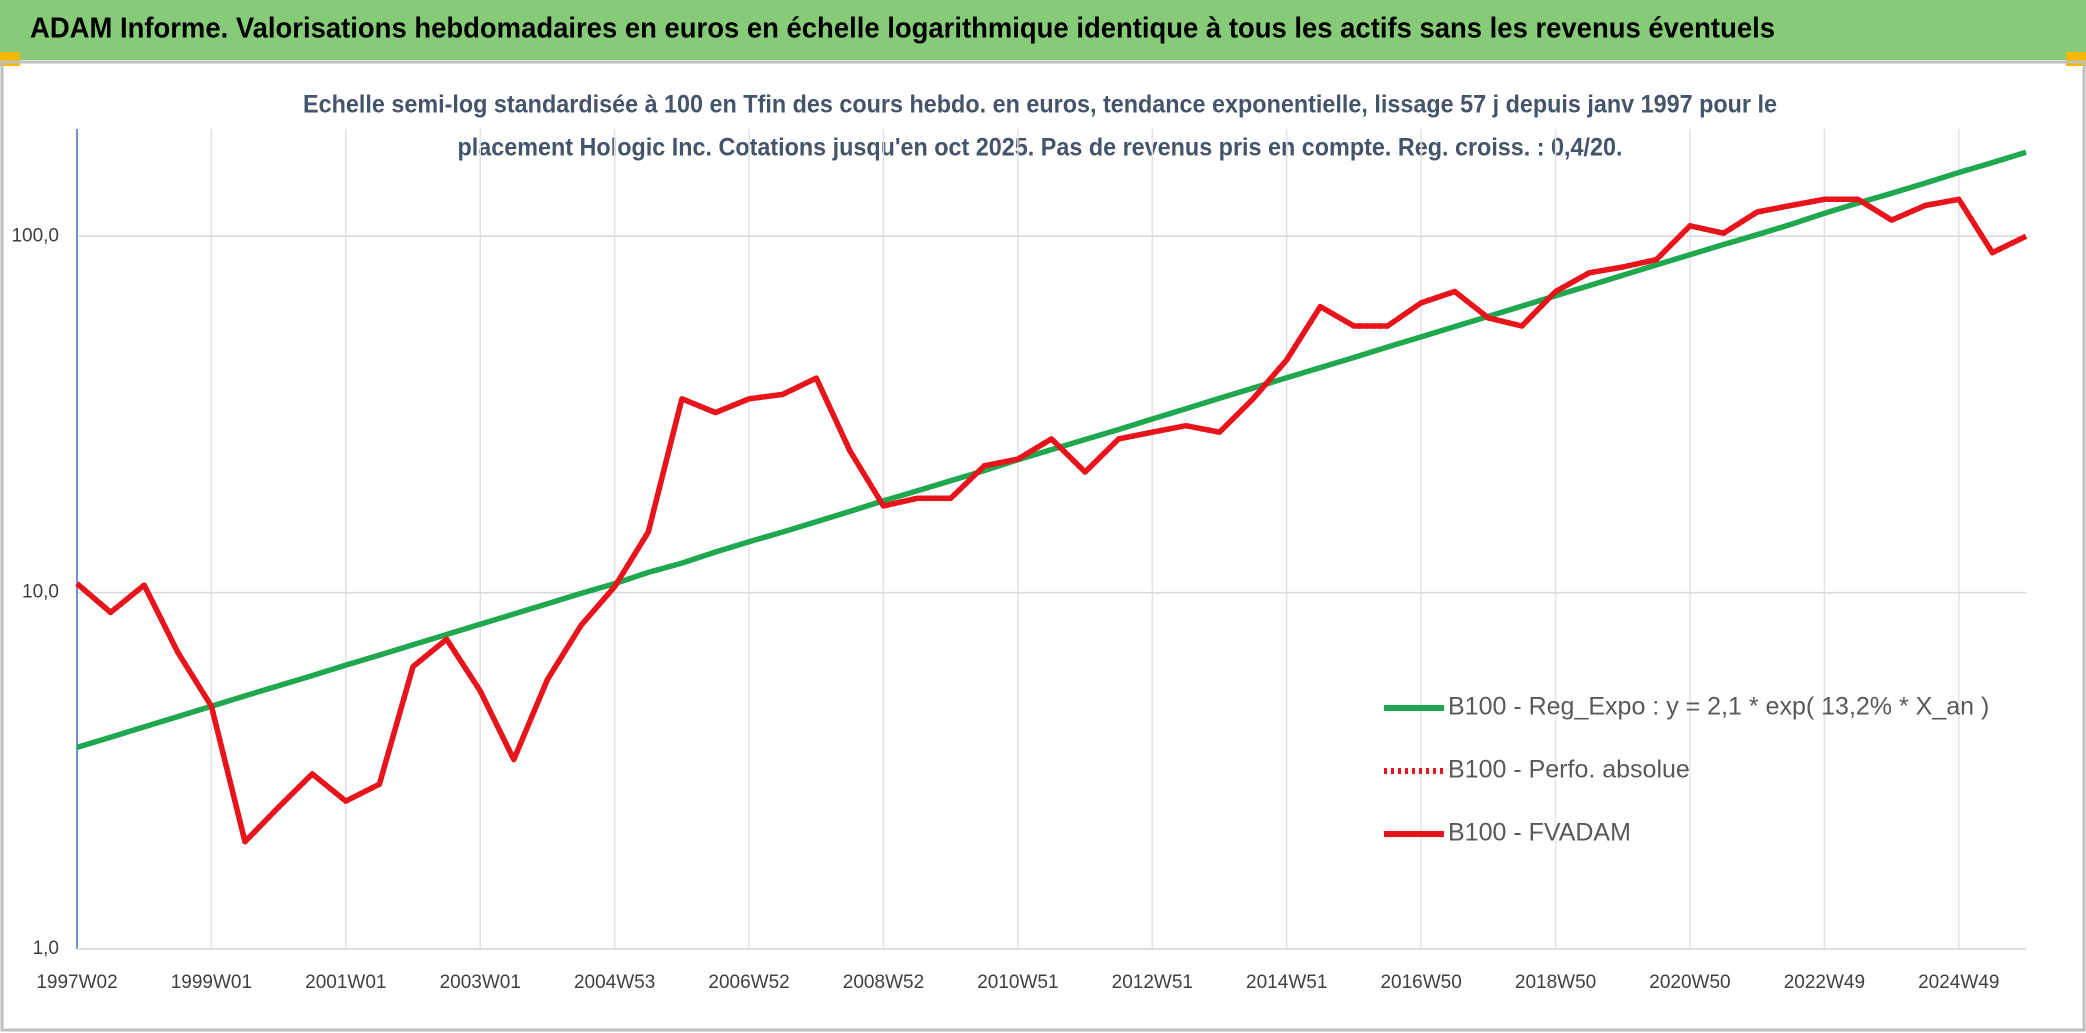  What do you see at coordinates (211, 982) in the screenshot?
I see `x-tick-label: 1999W01` at bounding box center [211, 982].